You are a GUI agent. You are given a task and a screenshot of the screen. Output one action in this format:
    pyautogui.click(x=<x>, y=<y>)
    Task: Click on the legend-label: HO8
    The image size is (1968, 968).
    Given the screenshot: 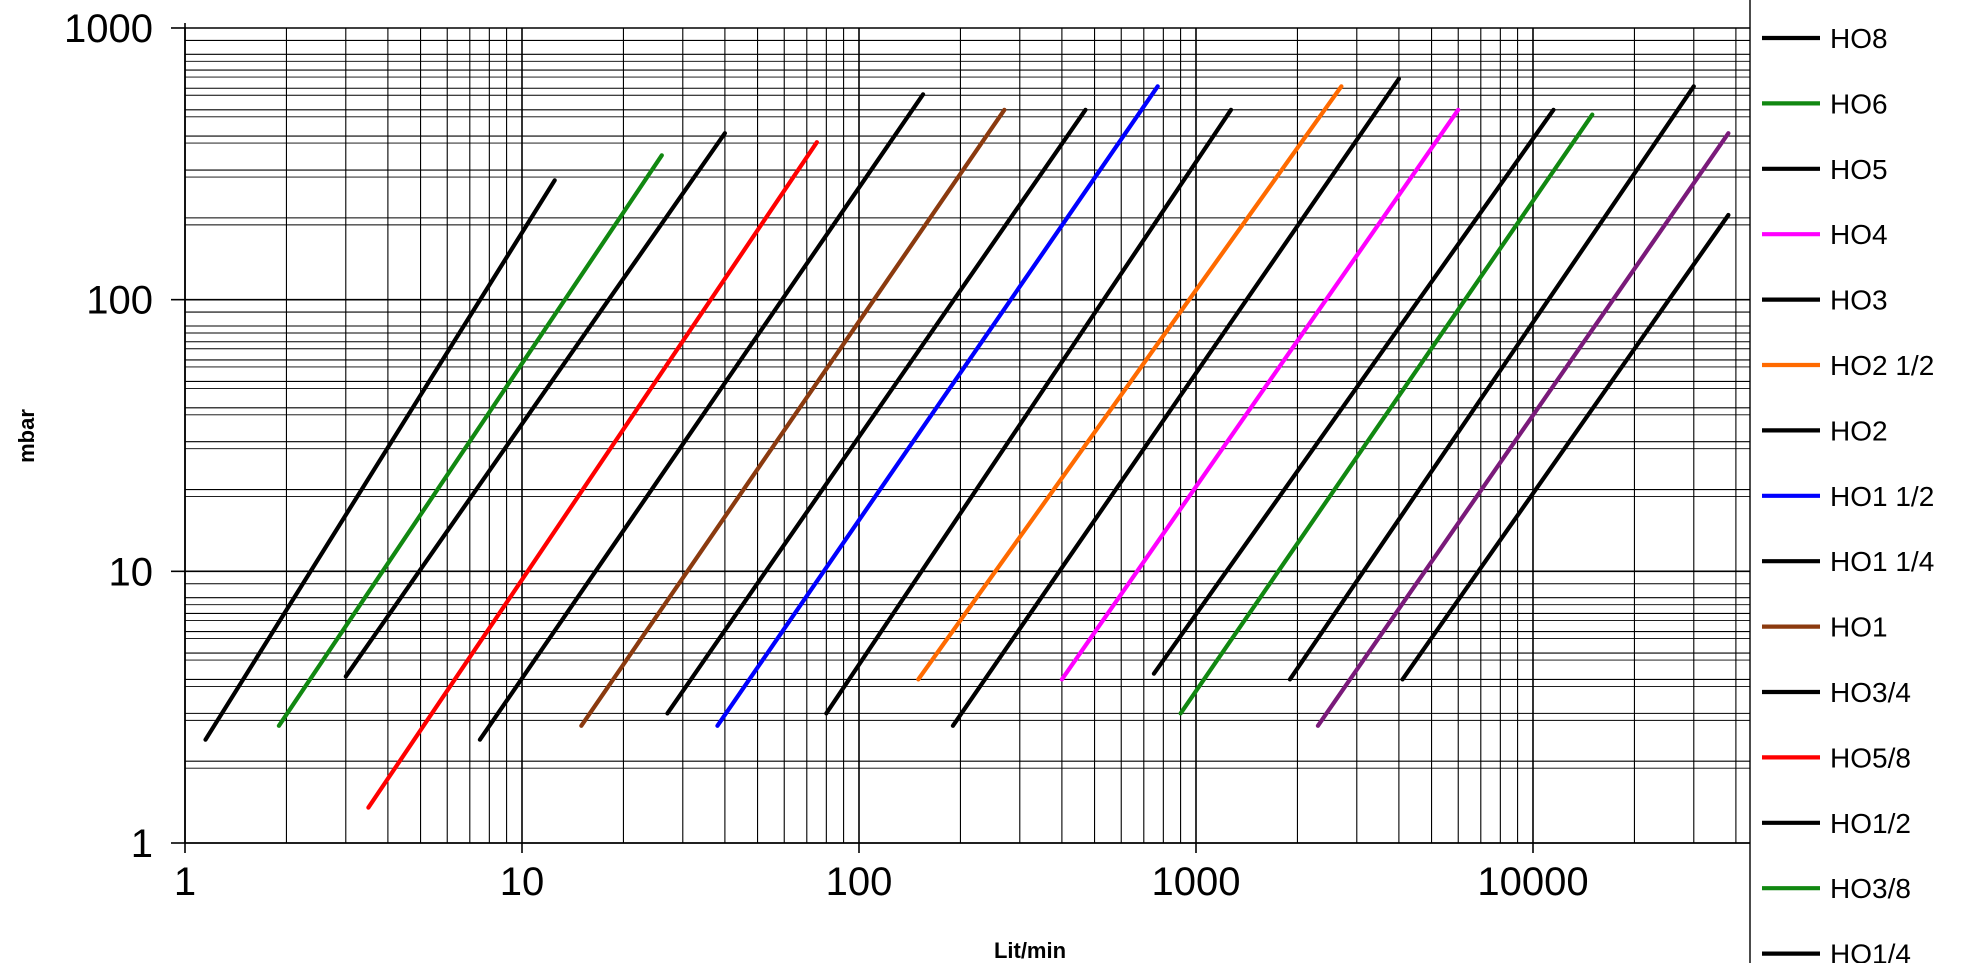 What is the action you would take?
    pyautogui.click(x=1859, y=38)
    